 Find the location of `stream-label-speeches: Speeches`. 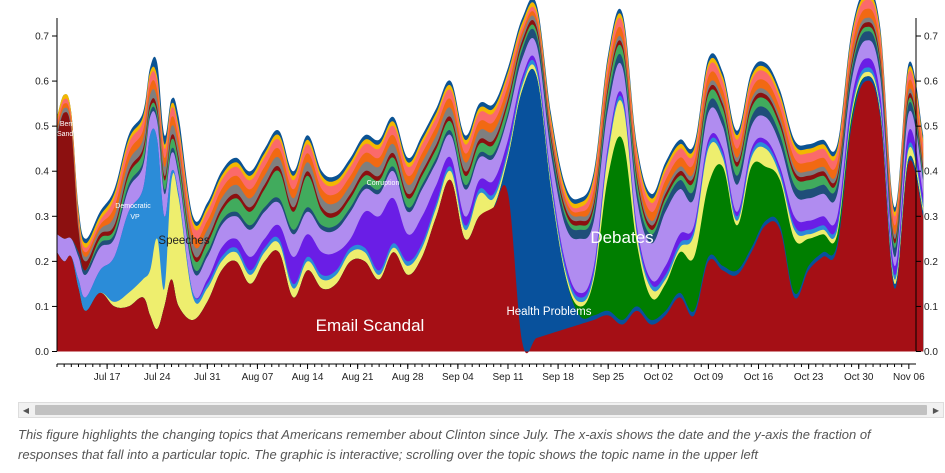

stream-label-speeches: Speeches is located at coordinates (183, 241).